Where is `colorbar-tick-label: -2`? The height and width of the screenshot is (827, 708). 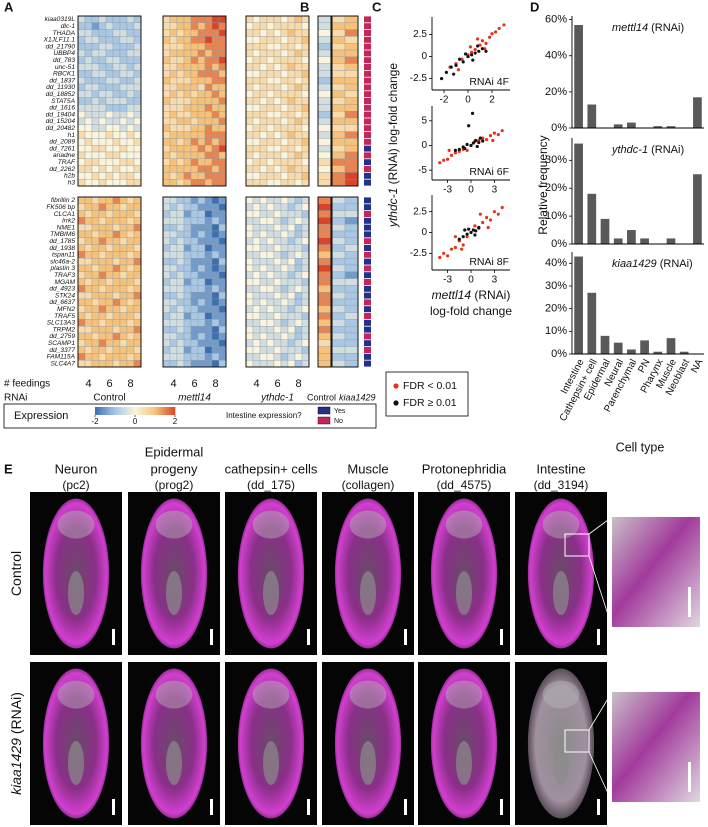 colorbar-tick-label: -2 is located at coordinates (95, 421).